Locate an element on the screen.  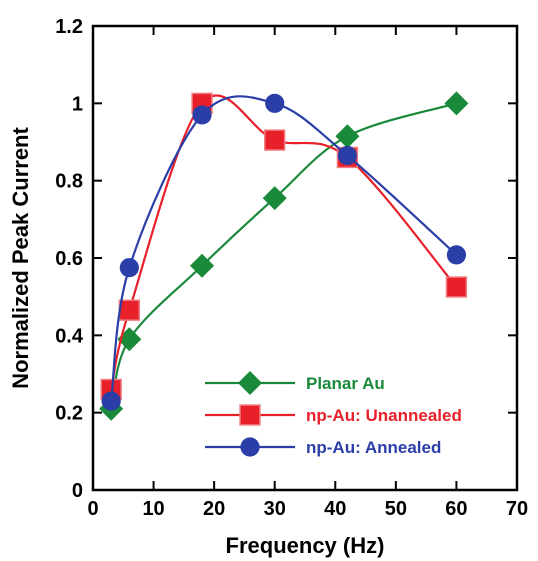
legend-item: np-Au: Unannealed is located at coordinates (333, 415).